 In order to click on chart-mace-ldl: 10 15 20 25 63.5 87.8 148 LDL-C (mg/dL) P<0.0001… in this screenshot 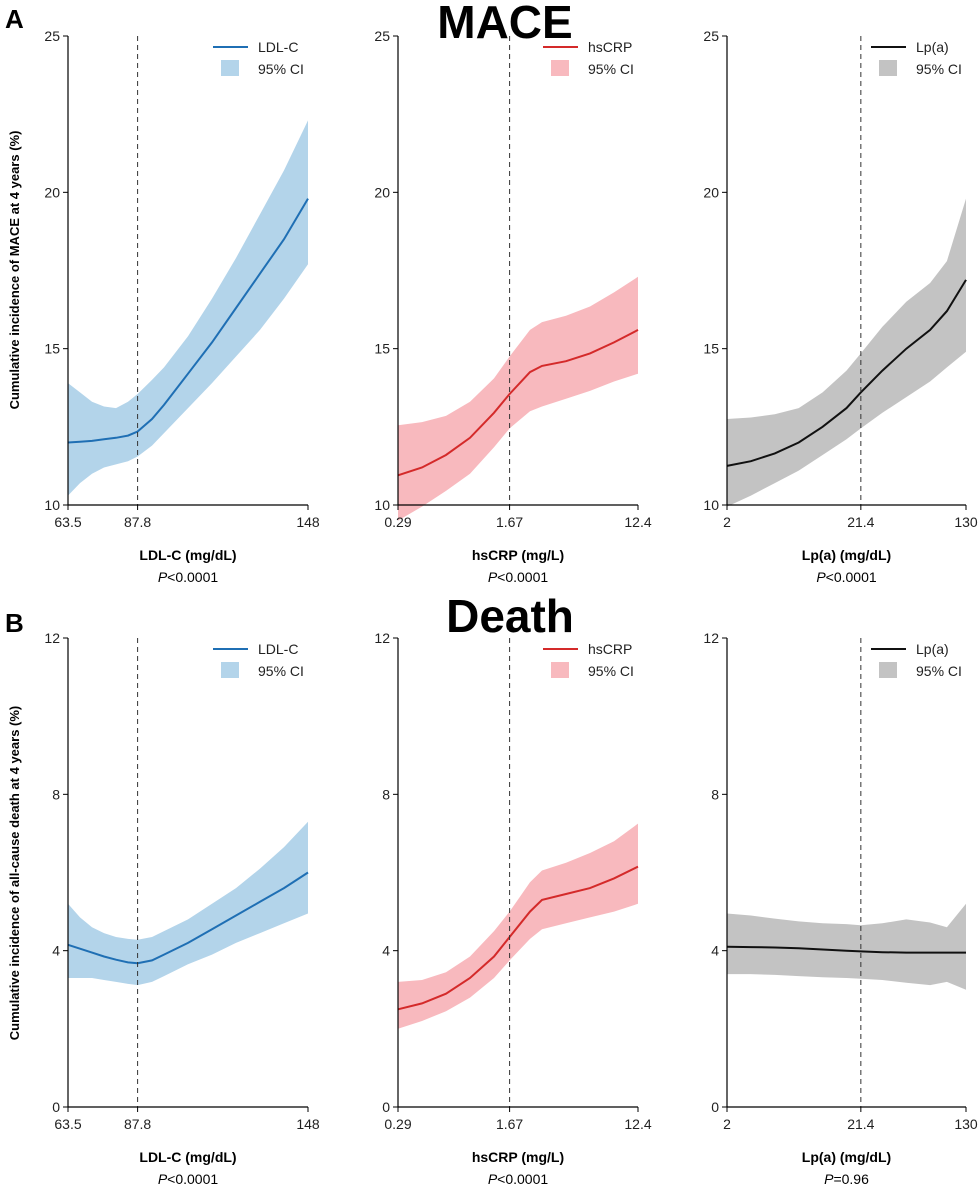, I will do `click(181, 306)`.